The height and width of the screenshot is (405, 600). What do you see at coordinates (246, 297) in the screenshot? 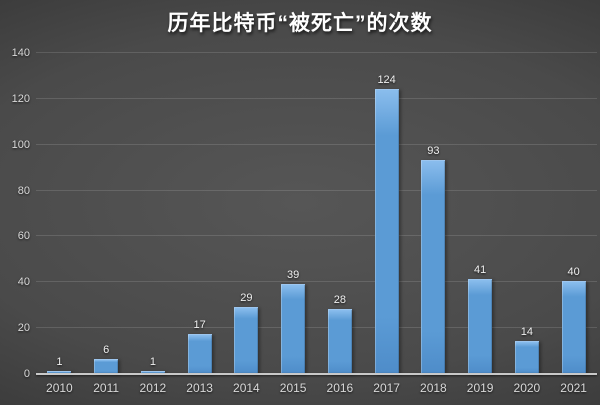
I see `bar-value-label-2014: 29` at bounding box center [246, 297].